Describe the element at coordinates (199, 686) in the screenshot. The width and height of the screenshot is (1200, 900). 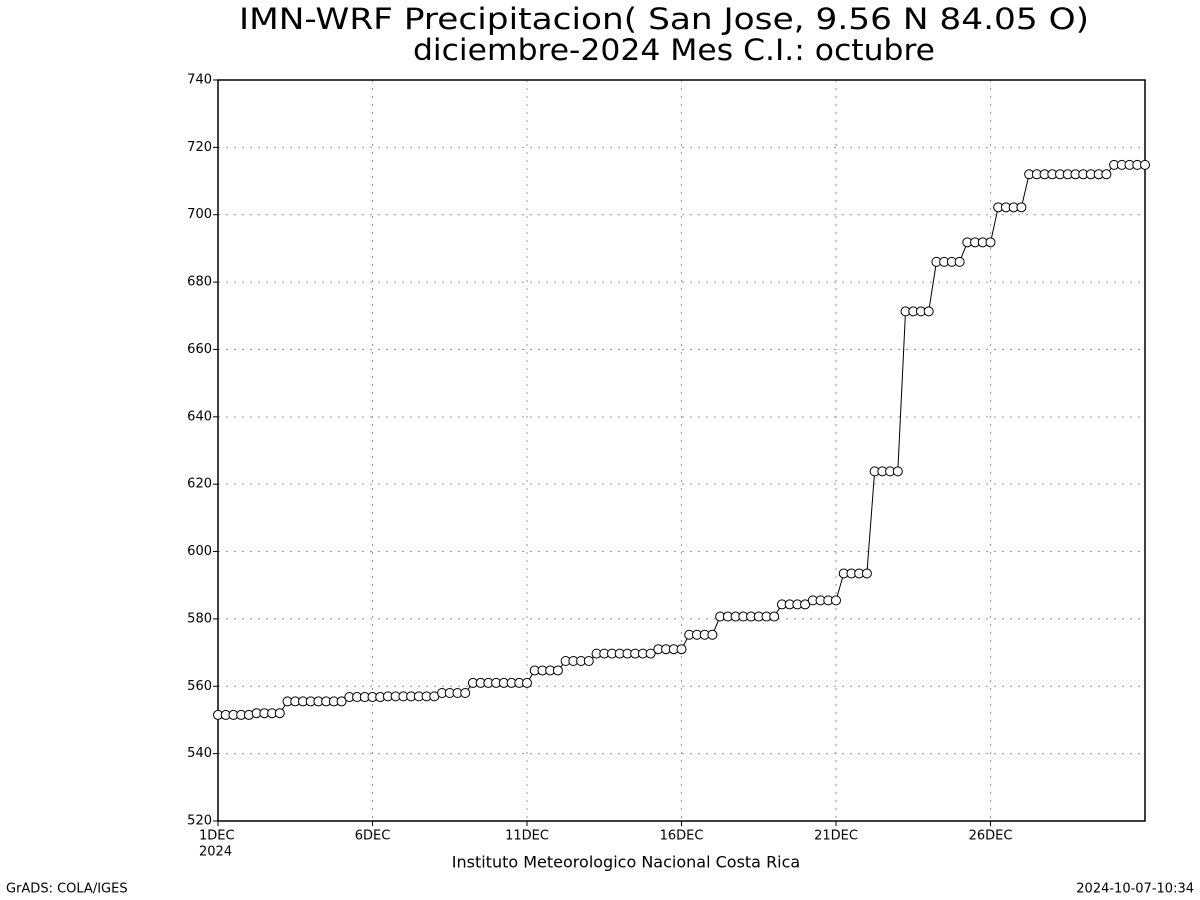
I see `y-tick-label: 560` at that location.